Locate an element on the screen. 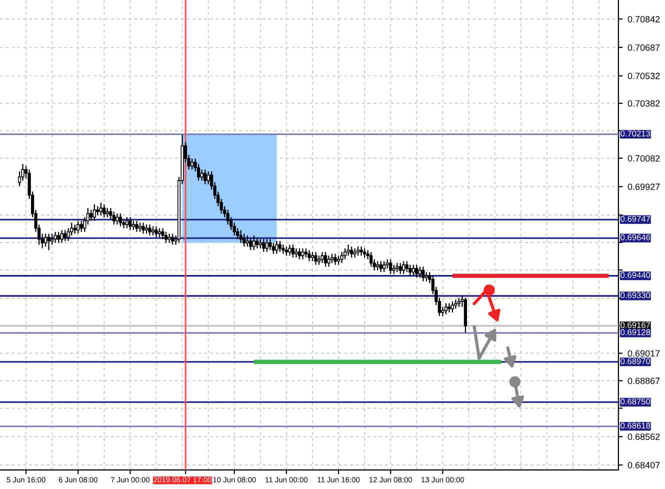 The image size is (665, 489). ref-line-label: 0.68750 is located at coordinates (635, 401).